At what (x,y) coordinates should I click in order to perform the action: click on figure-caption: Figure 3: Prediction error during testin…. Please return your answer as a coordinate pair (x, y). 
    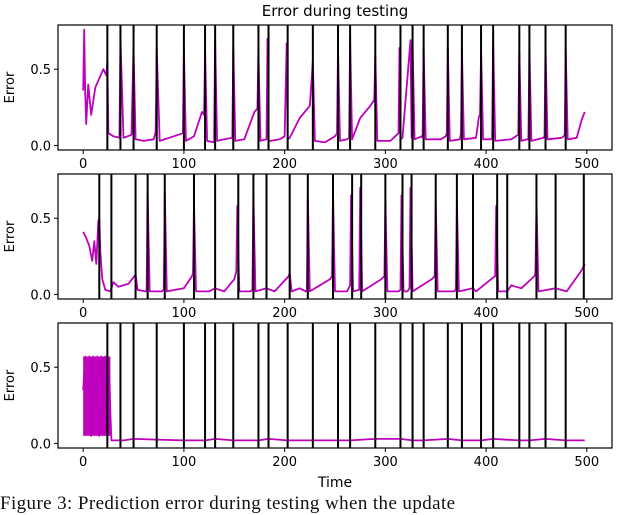
    Looking at the image, I should click on (228, 503).